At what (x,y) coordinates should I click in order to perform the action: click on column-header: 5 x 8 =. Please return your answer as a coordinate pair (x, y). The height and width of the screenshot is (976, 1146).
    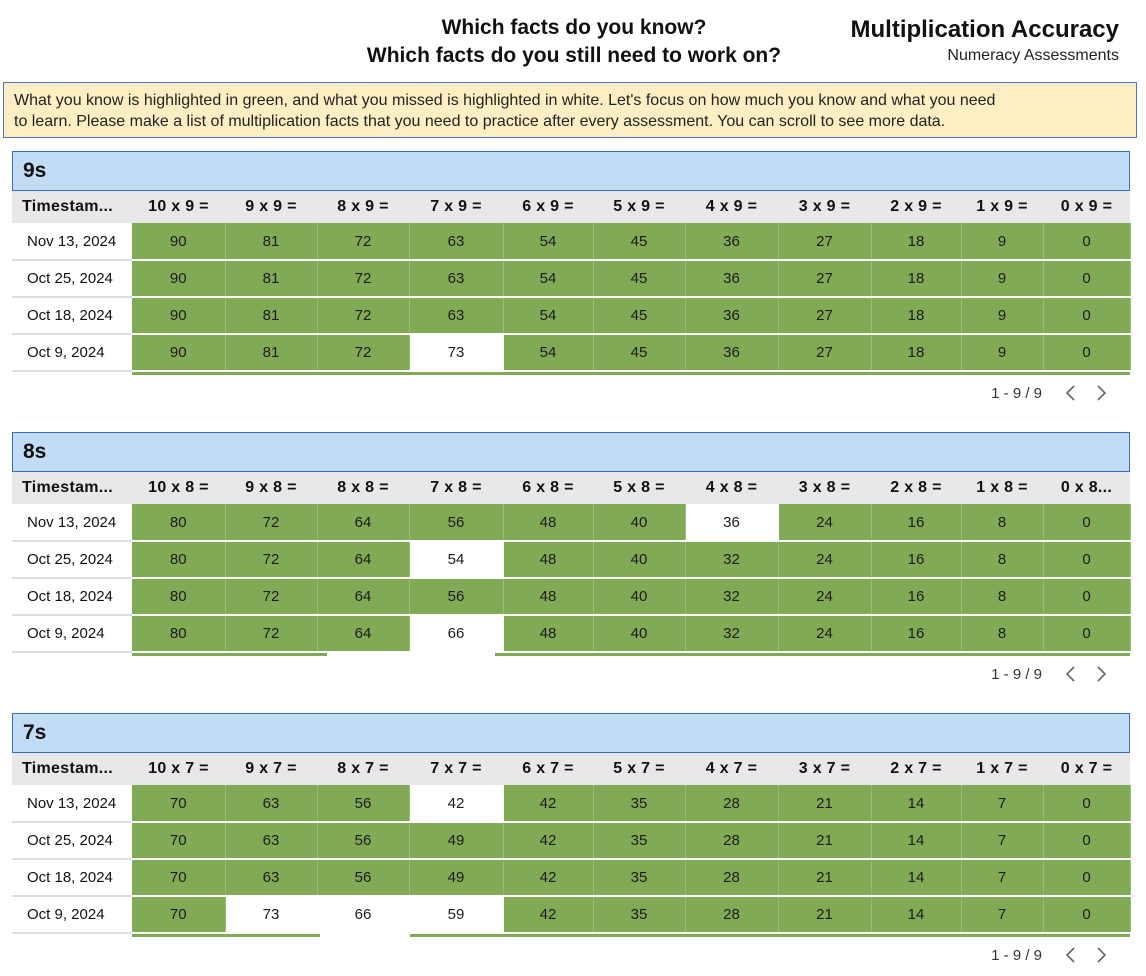
    Looking at the image, I should click on (639, 488).